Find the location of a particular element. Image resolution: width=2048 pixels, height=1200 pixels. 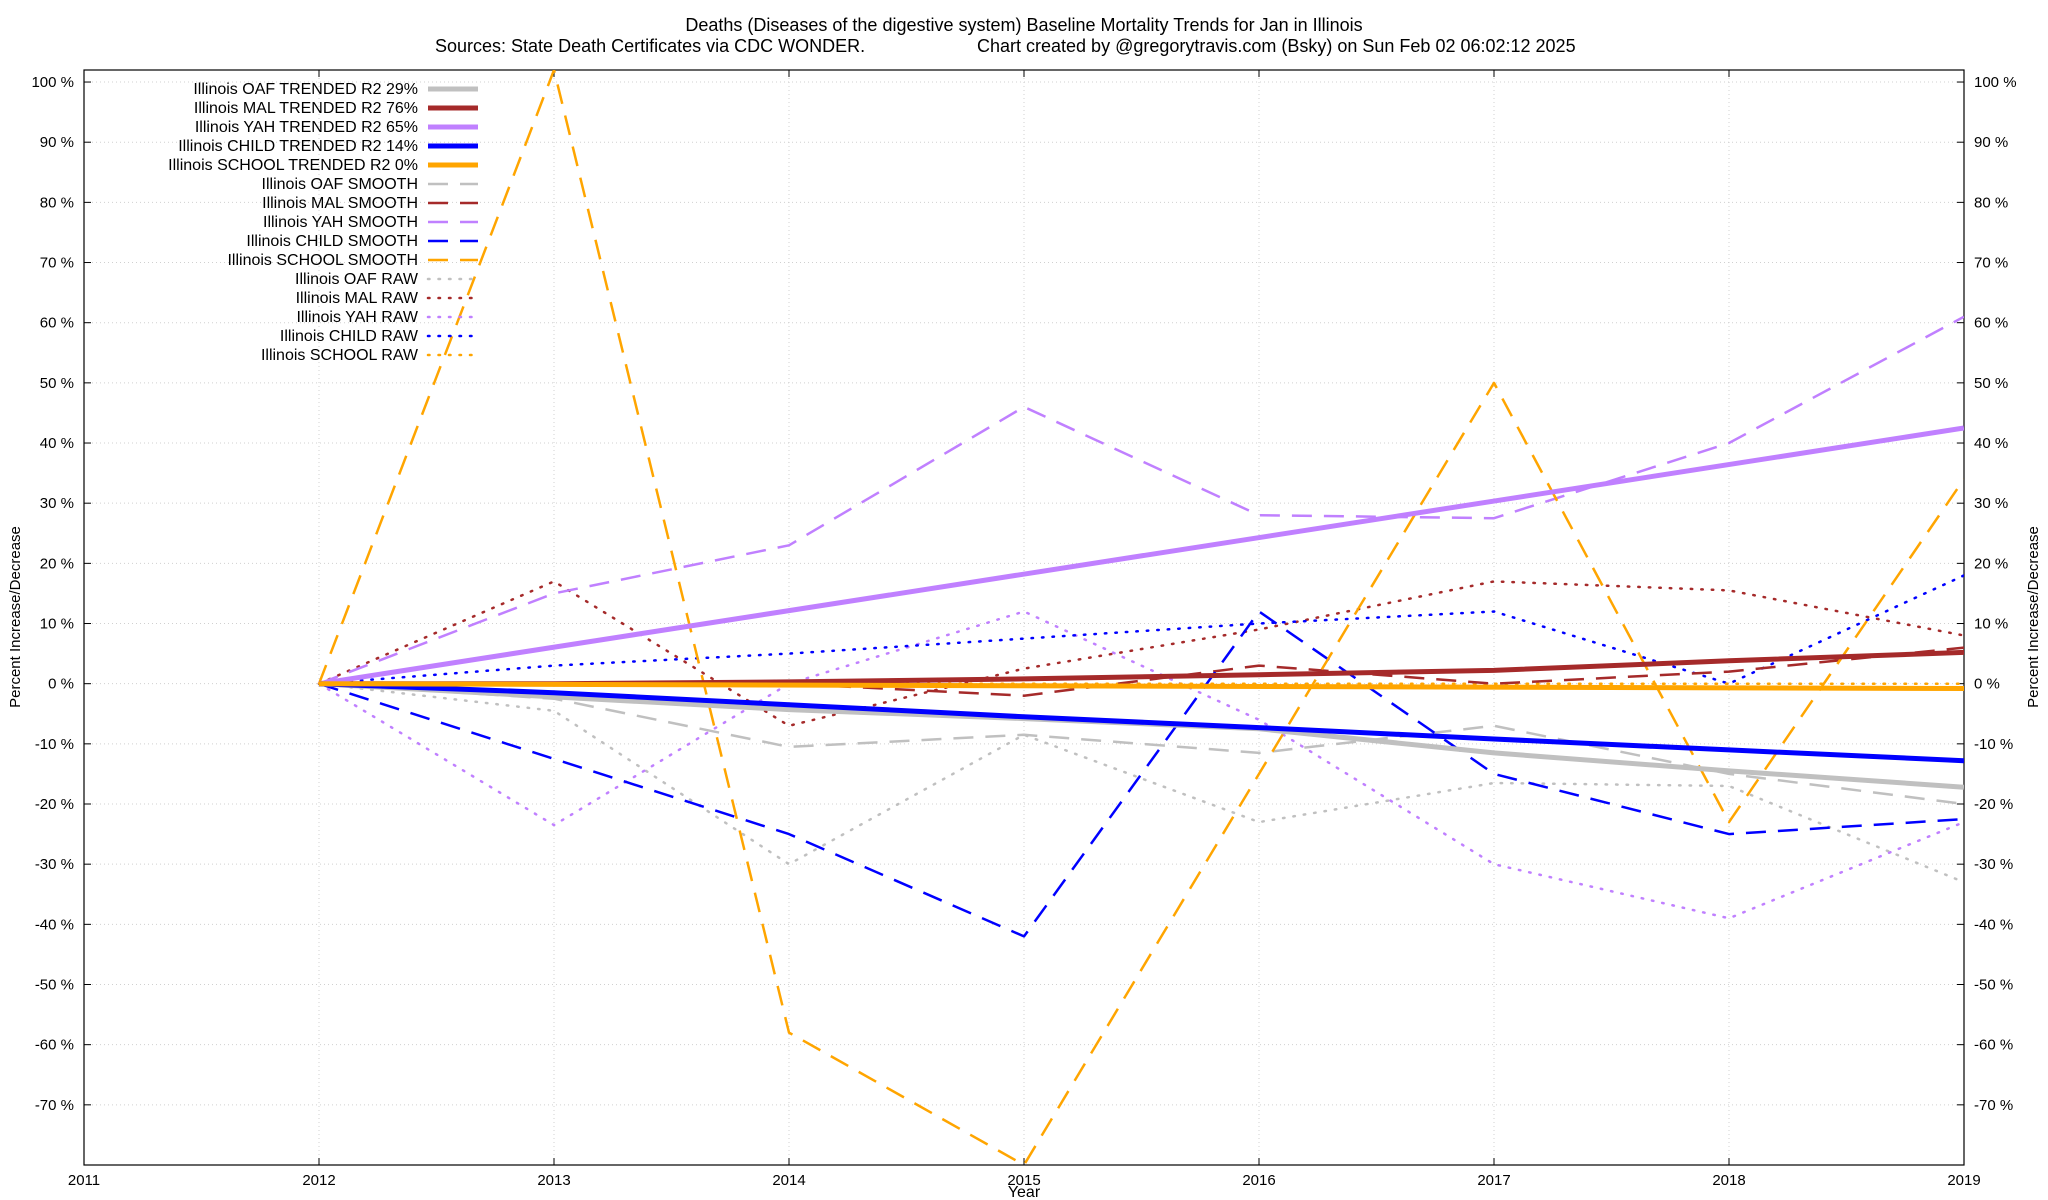

series-line-oaf-trended is located at coordinates (1141, 735).